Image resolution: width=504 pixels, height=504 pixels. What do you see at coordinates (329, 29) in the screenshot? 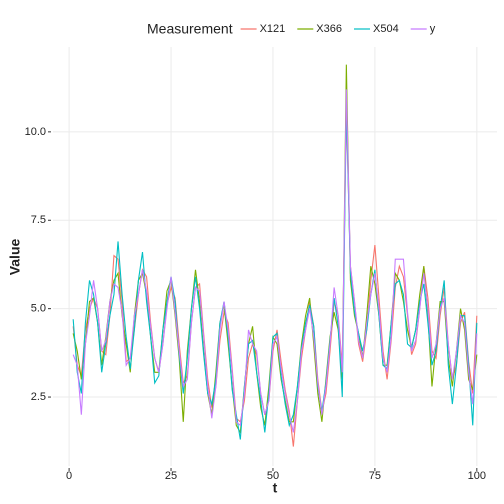
I see `legend-label: X366` at bounding box center [329, 29].